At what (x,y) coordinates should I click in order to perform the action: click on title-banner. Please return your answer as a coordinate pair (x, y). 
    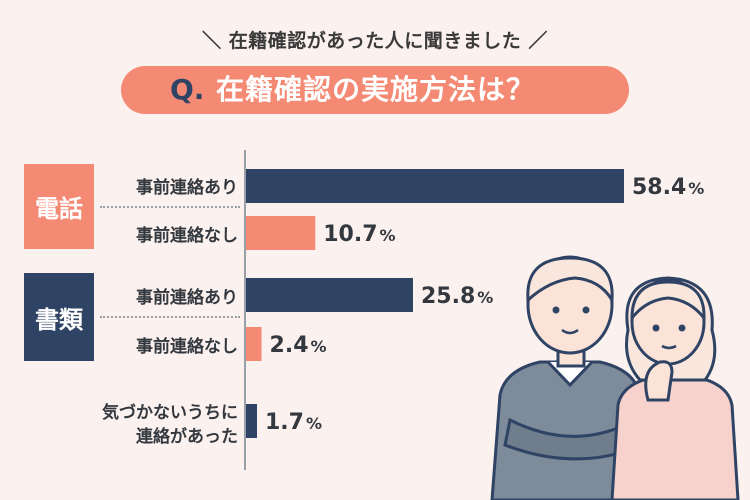
    Looking at the image, I should click on (375, 90).